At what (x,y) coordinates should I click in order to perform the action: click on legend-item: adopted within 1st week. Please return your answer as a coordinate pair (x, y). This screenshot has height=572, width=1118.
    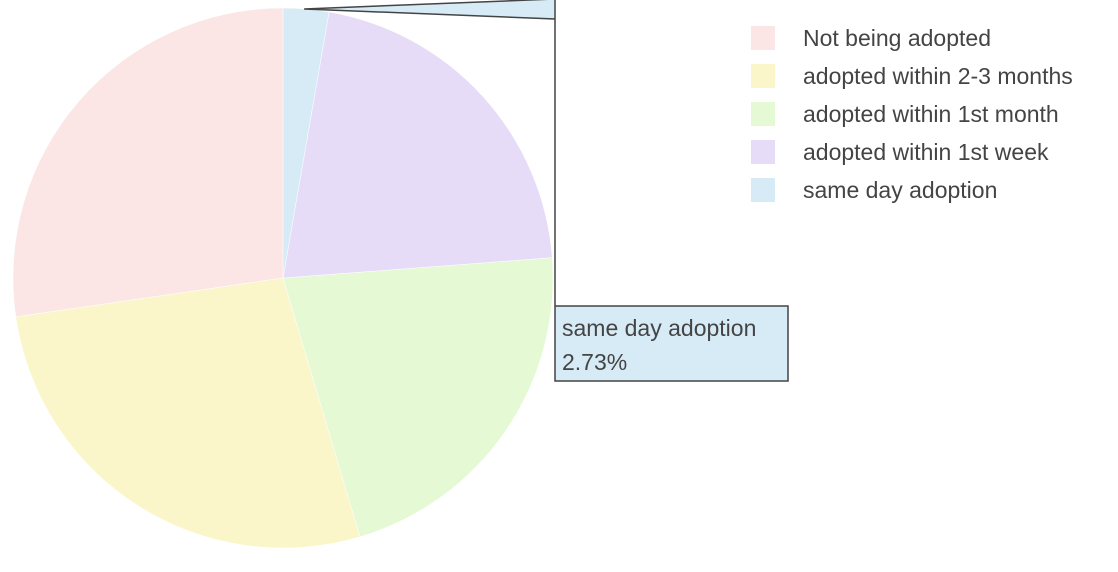
    Looking at the image, I should click on (912, 152).